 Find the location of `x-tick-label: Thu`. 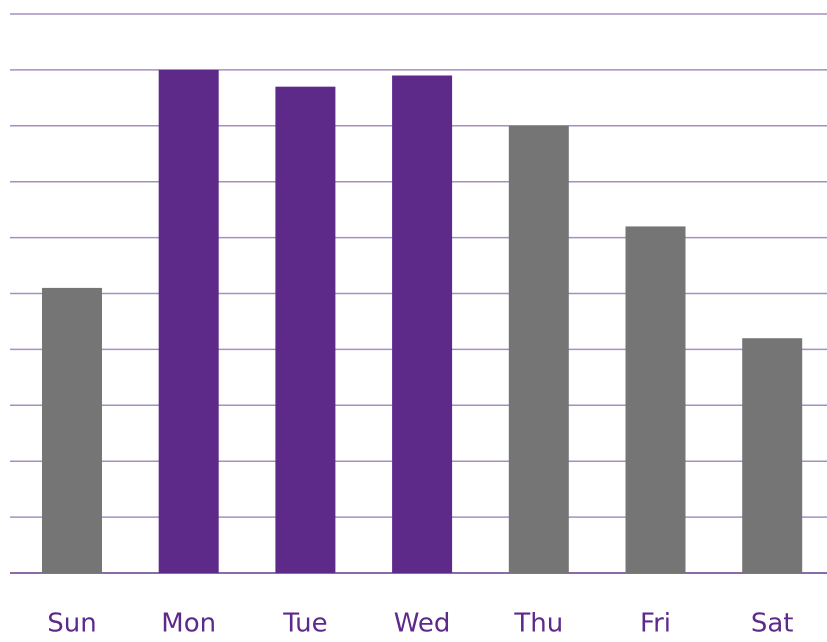

x-tick-label: Thu is located at coordinates (538, 624).